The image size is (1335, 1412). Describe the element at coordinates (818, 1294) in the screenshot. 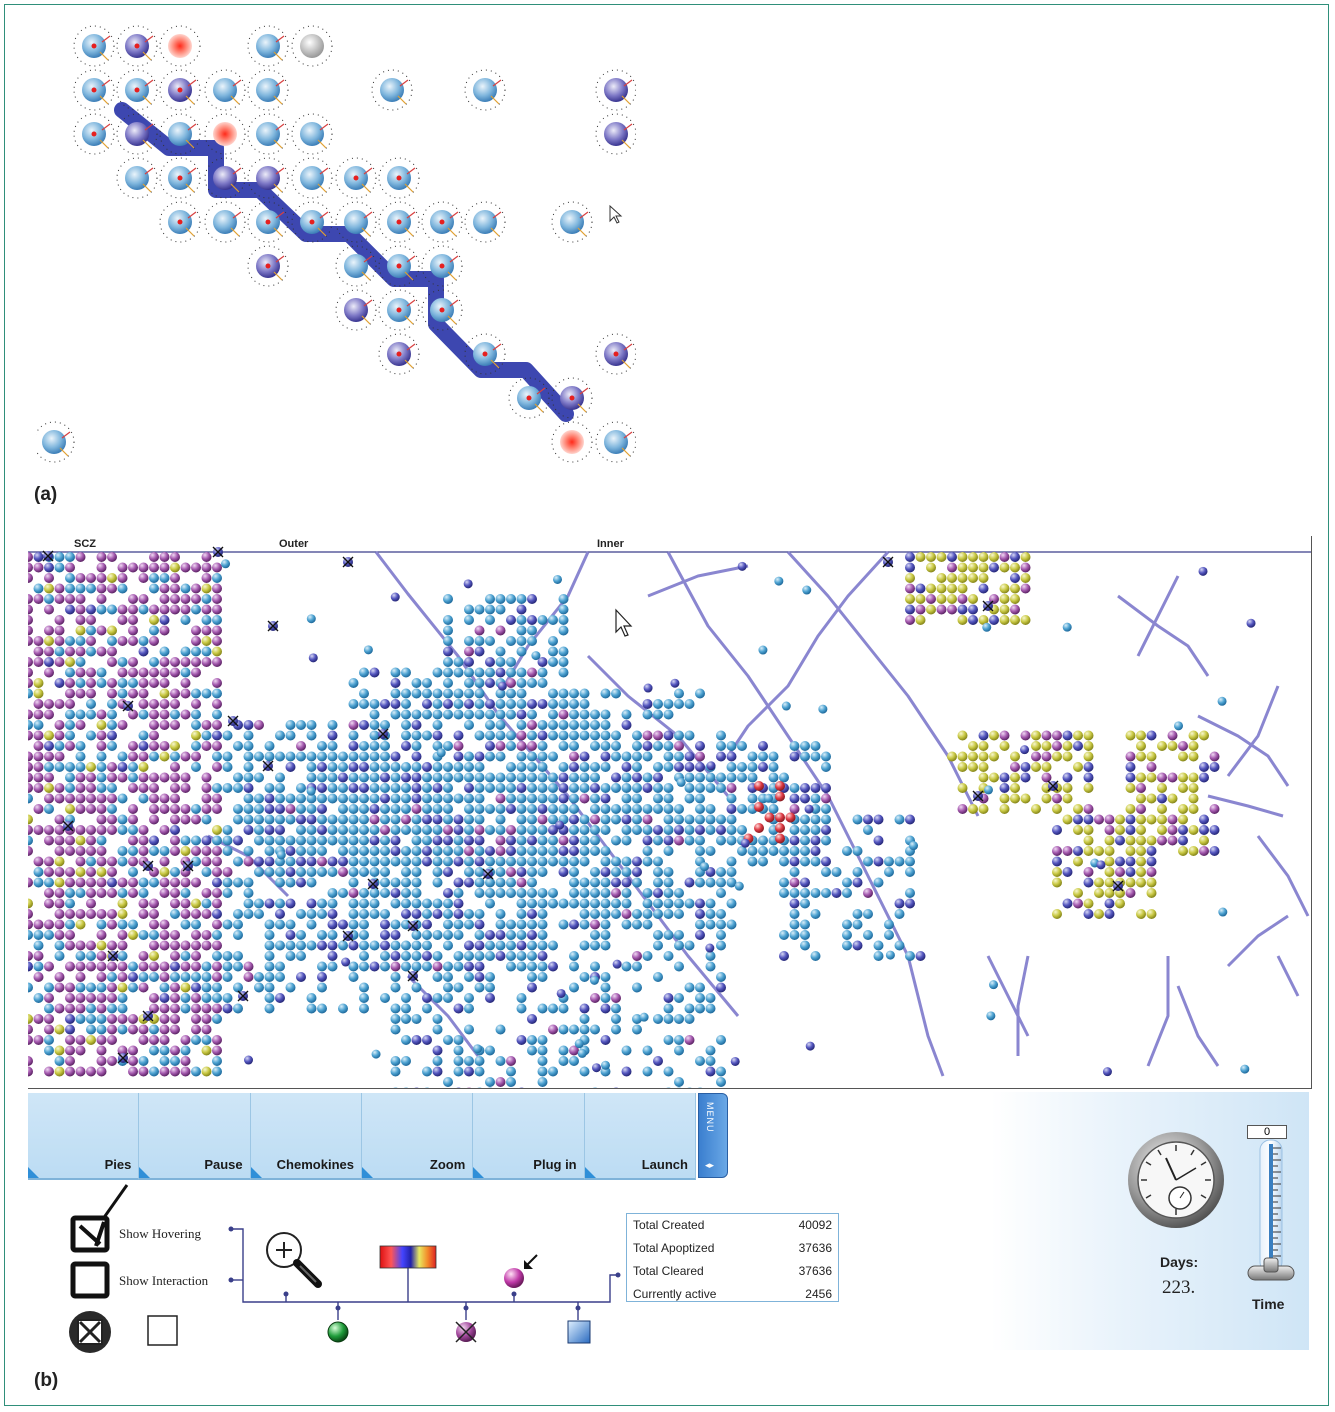

I see `stat-value: 2456` at that location.